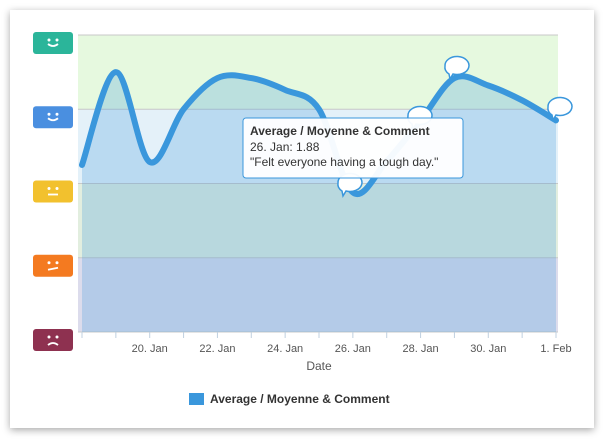 This screenshot has width=606, height=445. Describe the element at coordinates (555, 349) in the screenshot. I see `x-tick-label: 1. Feb` at that location.